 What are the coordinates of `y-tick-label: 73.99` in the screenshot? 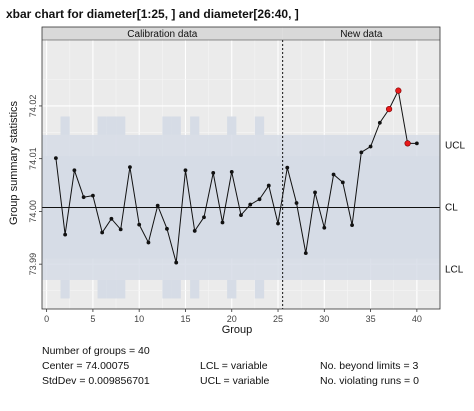 It's located at (33, 264).